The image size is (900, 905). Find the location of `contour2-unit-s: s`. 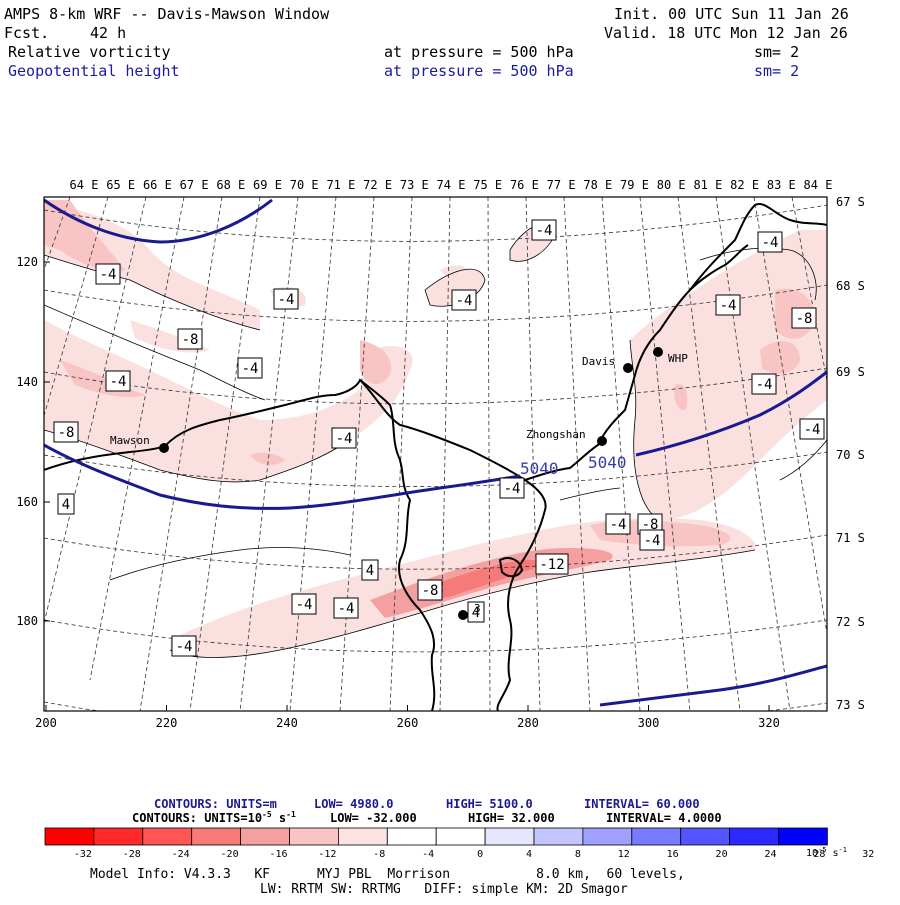

contour2-unit-s: s is located at coordinates (279, 818).